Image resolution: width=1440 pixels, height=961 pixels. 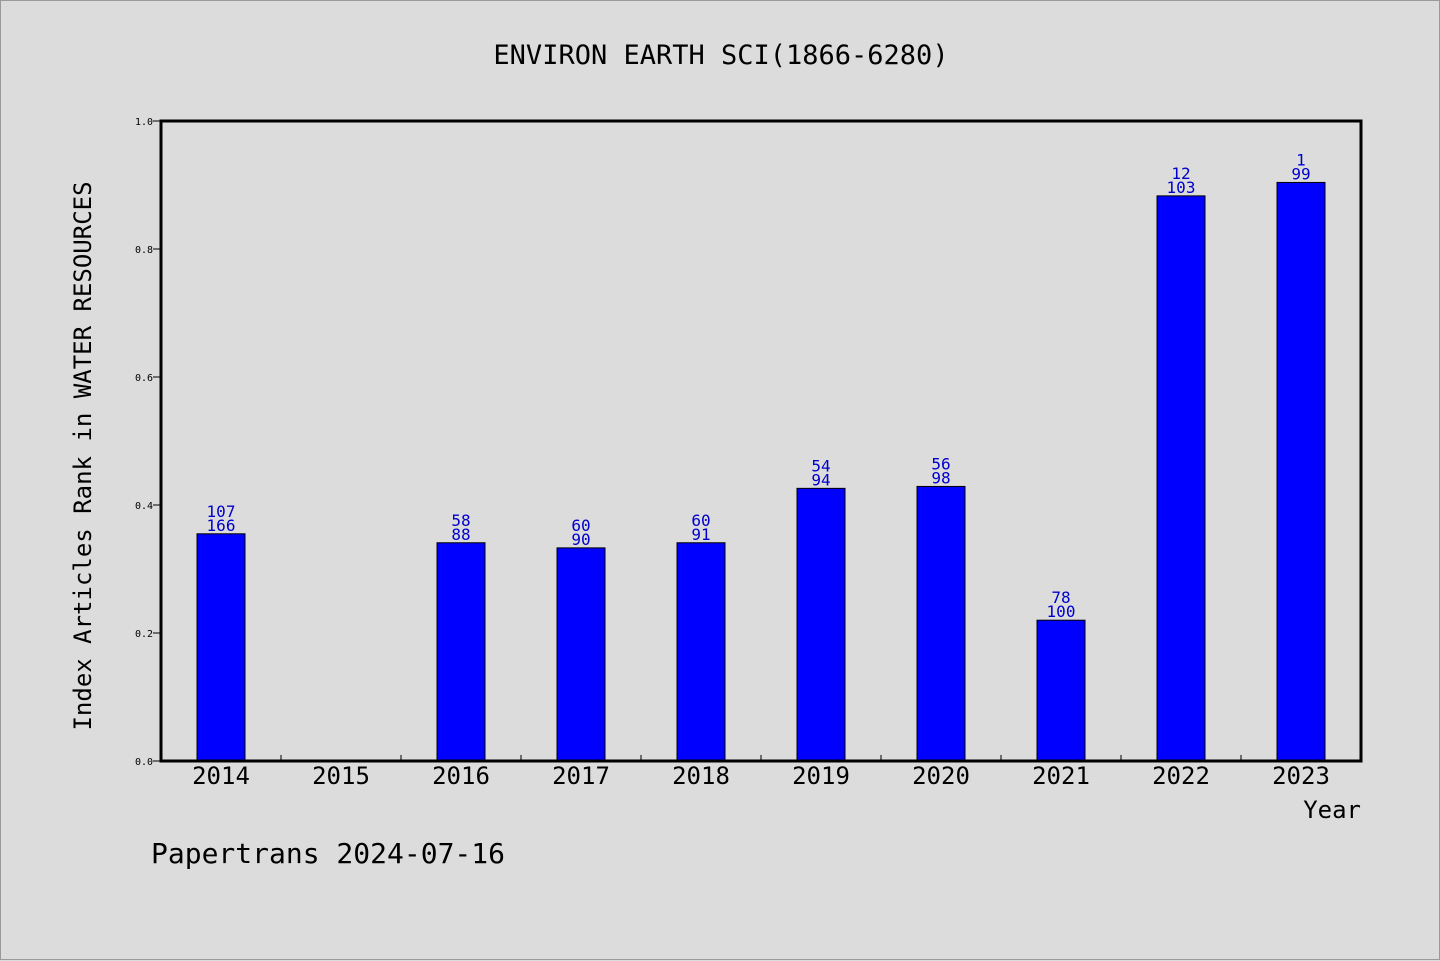 What do you see at coordinates (820, 465) in the screenshot?
I see `data-label-top: 54` at bounding box center [820, 465].